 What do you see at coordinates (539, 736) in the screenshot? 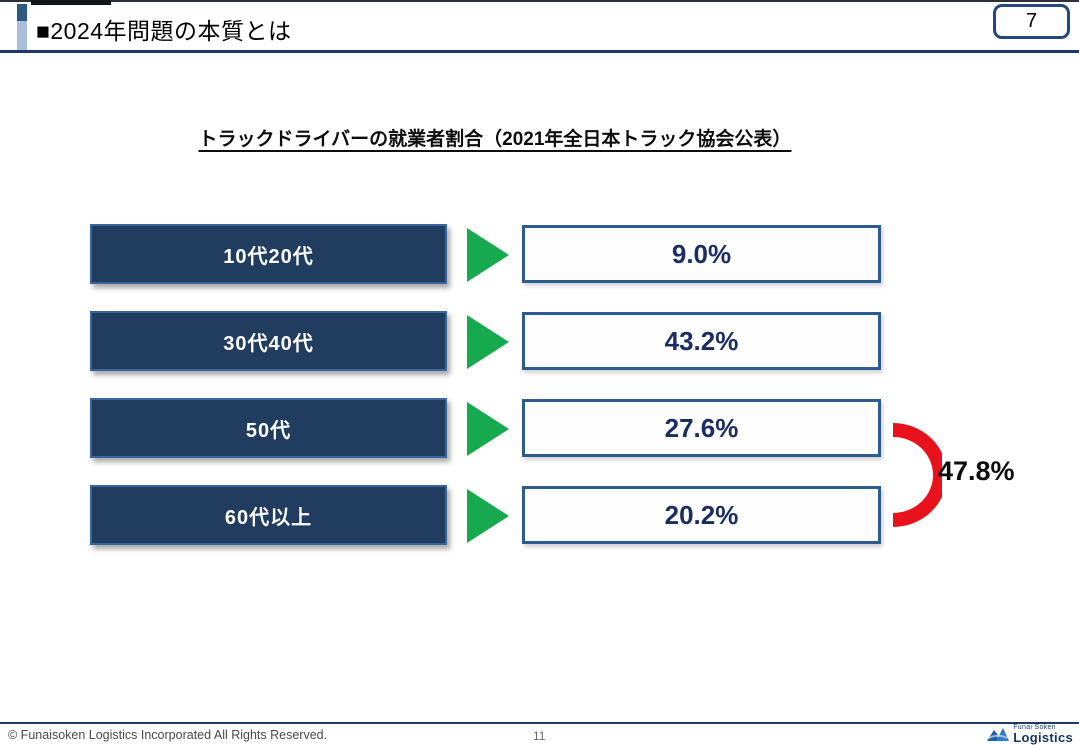
I see `page-number: 11` at bounding box center [539, 736].